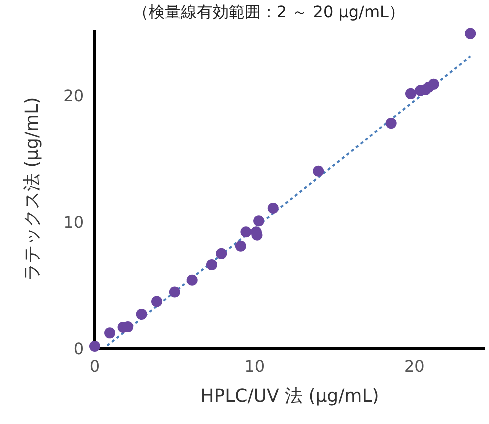 Image resolution: width=489 pixels, height=424 pixels. I want to click on x-tick-label: 10, so click(255, 366).